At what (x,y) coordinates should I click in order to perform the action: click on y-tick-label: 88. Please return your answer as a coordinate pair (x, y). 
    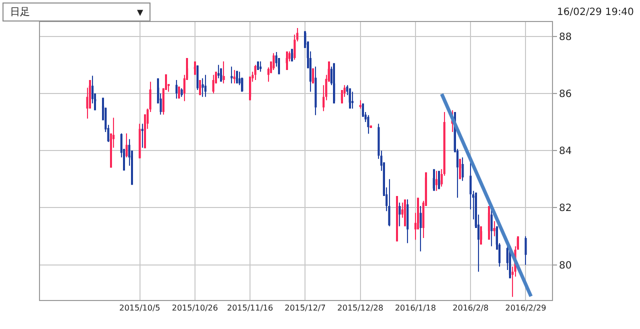
    Looking at the image, I should click on (565, 37).